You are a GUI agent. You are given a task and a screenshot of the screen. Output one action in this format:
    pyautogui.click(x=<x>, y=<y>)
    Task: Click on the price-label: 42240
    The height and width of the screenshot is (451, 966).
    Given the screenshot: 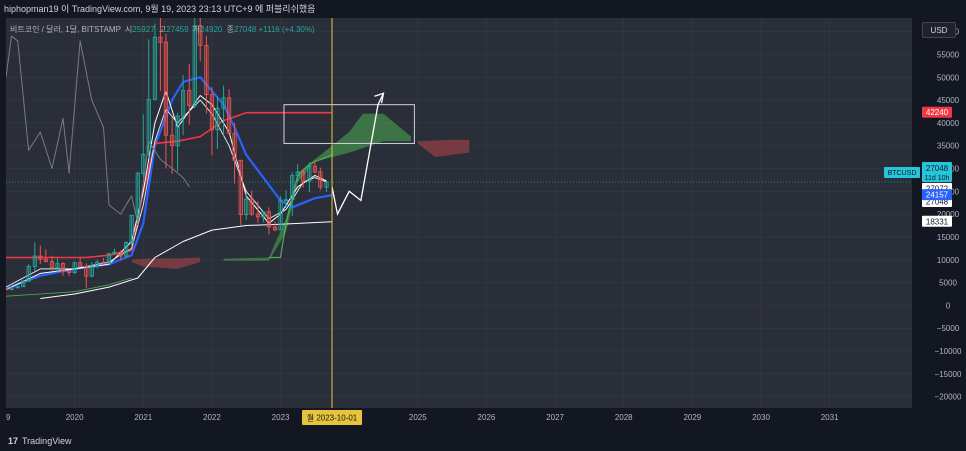 What is the action you would take?
    pyautogui.click(x=937, y=112)
    